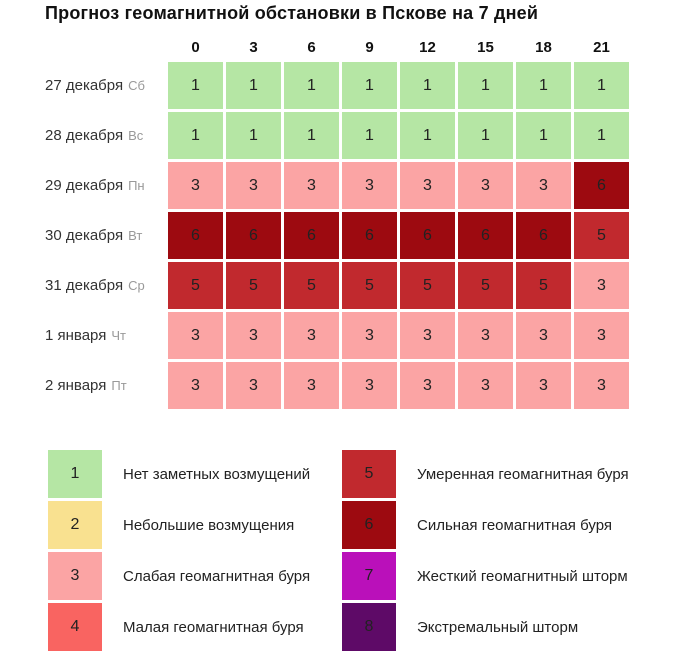  I want to click on row-label: 2 января Пт, so click(82, 385).